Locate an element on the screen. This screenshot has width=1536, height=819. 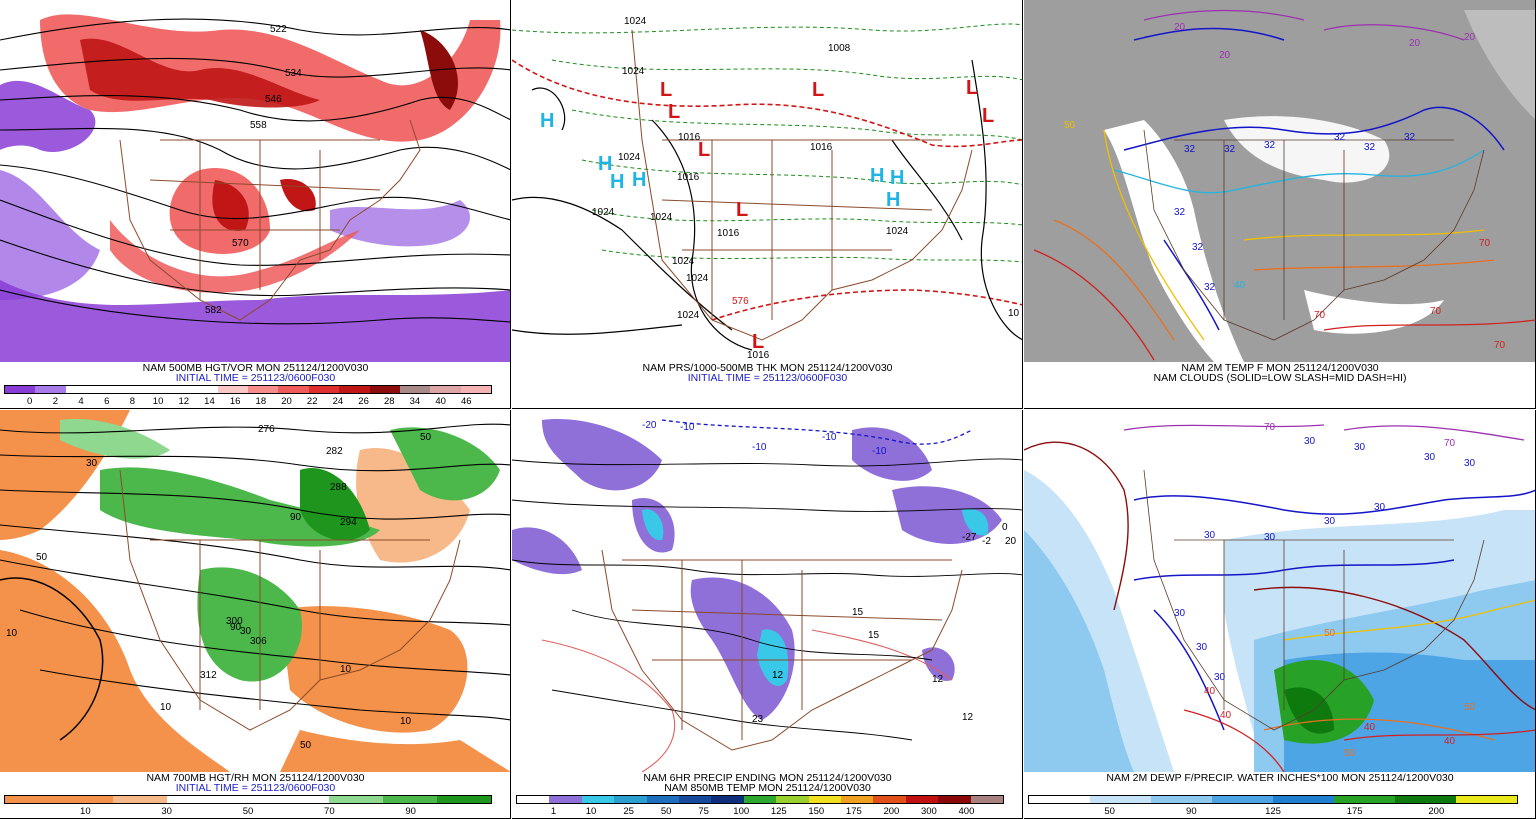
isobar-label: 1016 is located at coordinates (688, 177).